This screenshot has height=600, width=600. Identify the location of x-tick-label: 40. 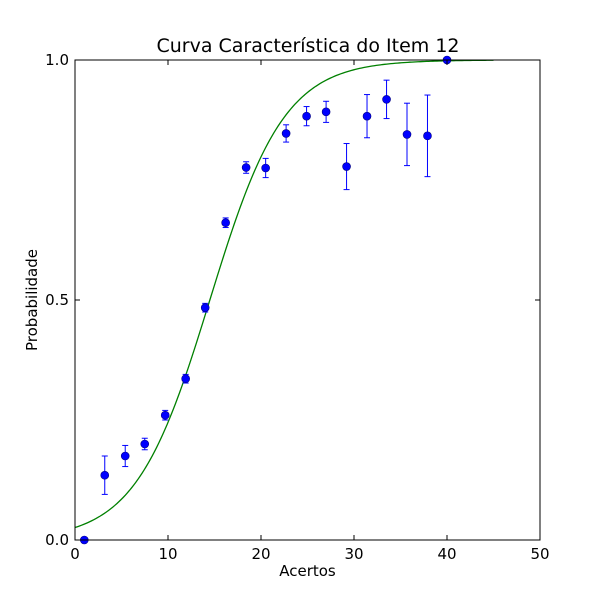
(446, 554).